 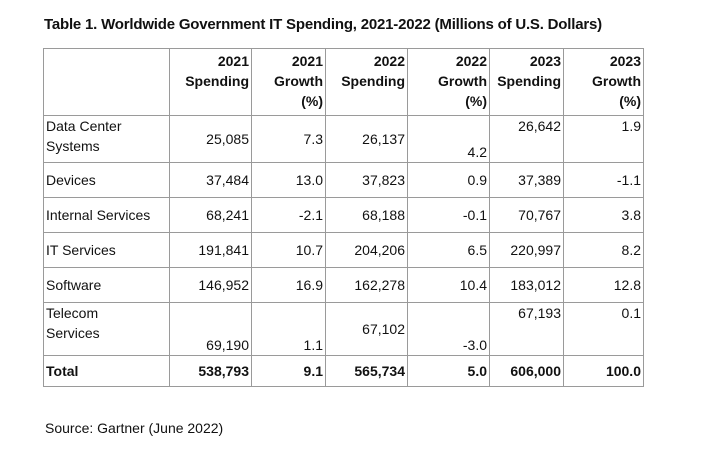 What do you see at coordinates (448, 285) in the screenshot?
I see `cell: 10.4` at bounding box center [448, 285].